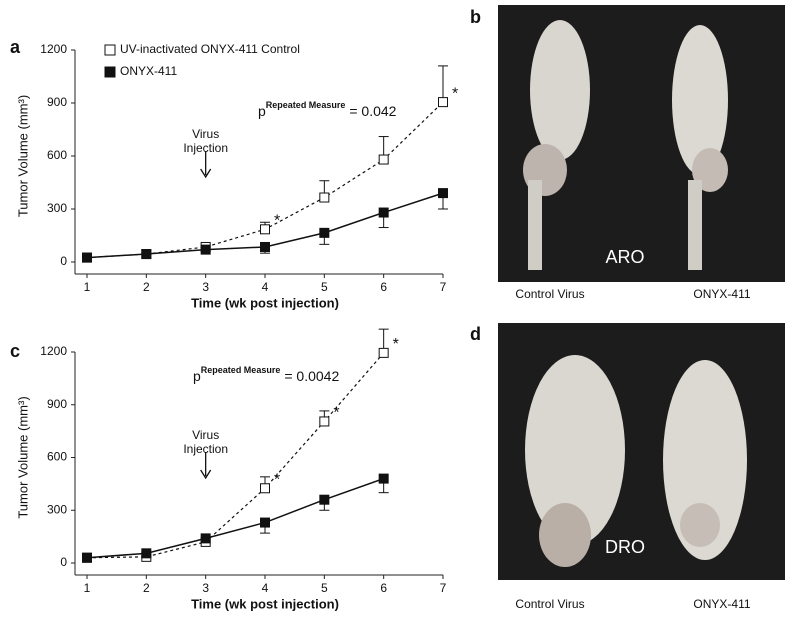 Image resolution: width=800 pixels, height=627 pixels. Describe the element at coordinates (625, 547) in the screenshot. I see `tumor-line-label: DRO` at that location.